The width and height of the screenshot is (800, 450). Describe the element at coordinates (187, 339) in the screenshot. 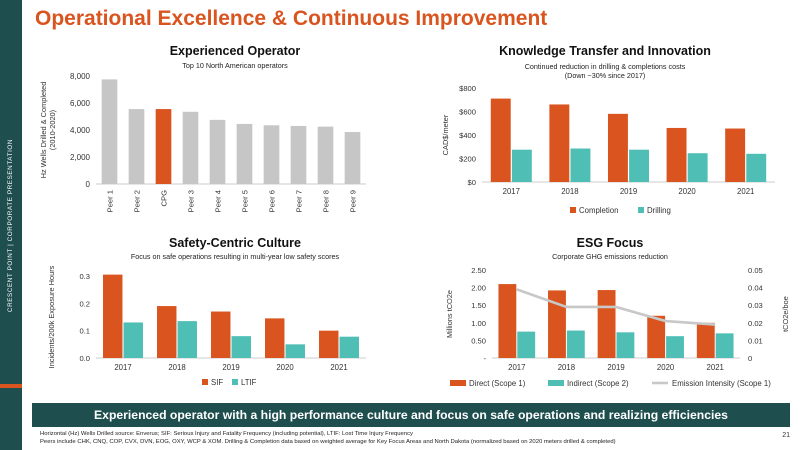

I see `bar-ltif-2018` at that location.